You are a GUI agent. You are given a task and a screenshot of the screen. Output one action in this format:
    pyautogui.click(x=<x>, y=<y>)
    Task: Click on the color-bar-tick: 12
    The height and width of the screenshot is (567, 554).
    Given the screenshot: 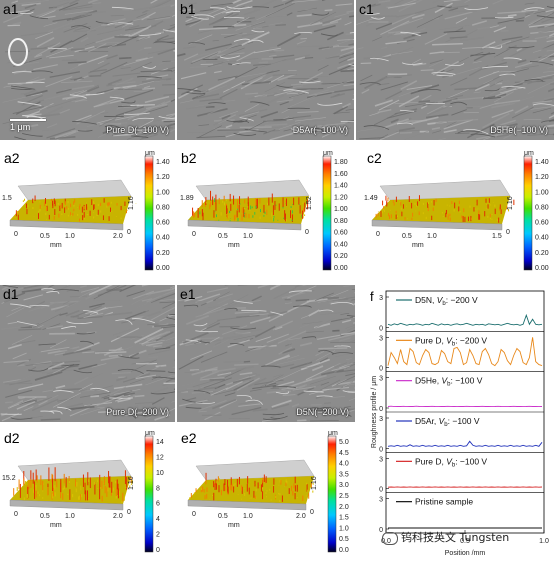 What is the action you would take?
    pyautogui.click(x=160, y=457)
    